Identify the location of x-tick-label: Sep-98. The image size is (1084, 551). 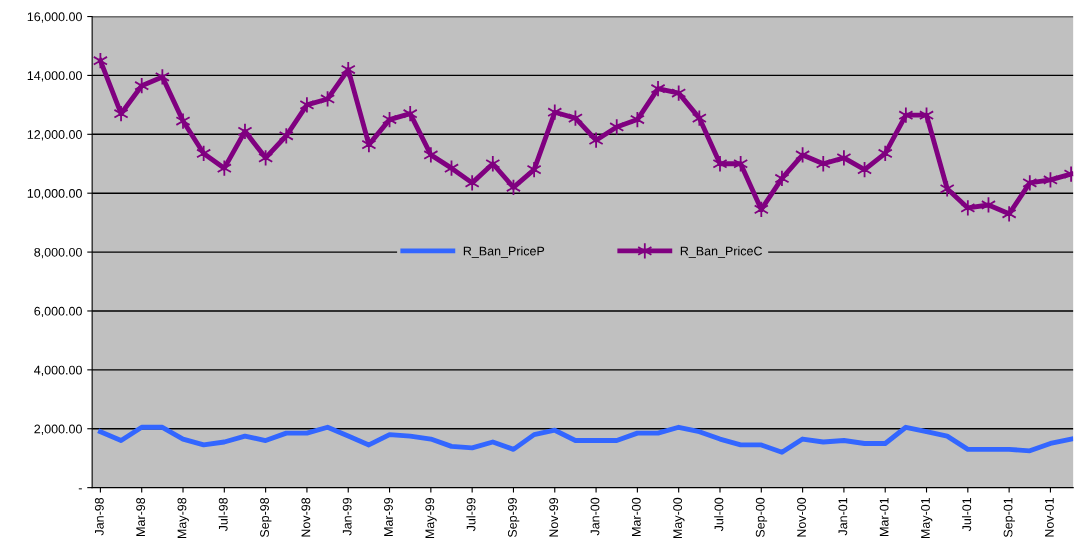
(266, 517).